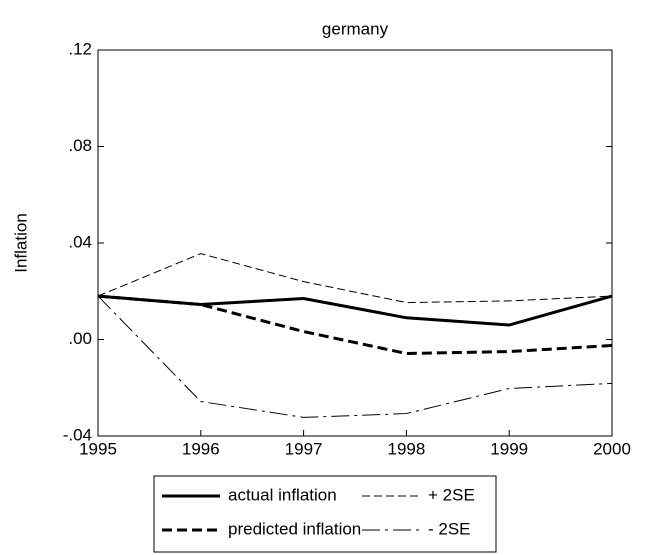 Image resolution: width=649 pixels, height=555 pixels. I want to click on y-axis-label: Inflation, so click(20, 243).